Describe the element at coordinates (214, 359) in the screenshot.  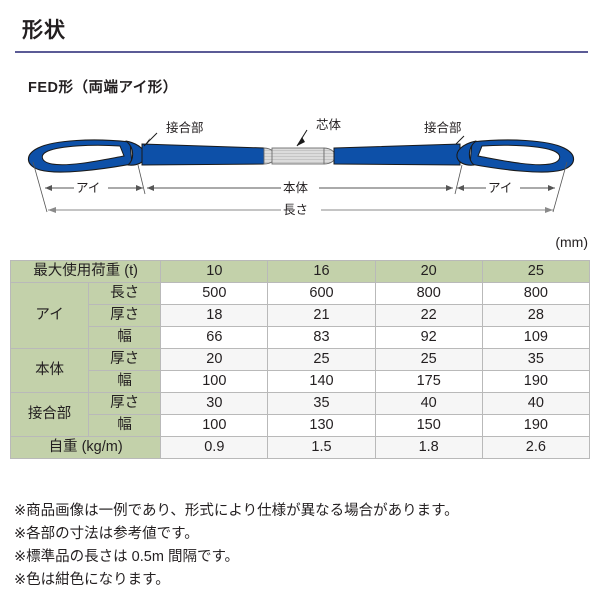
I see `cell-body-thickness-10: 20` at that location.